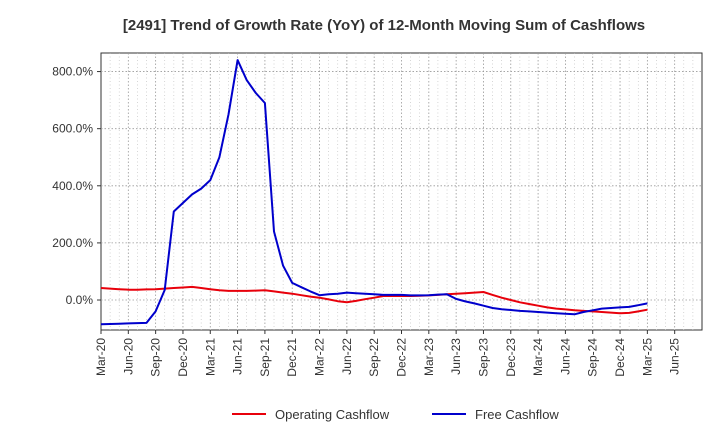  I want to click on series-line-operating-cashflow, so click(374, 300).